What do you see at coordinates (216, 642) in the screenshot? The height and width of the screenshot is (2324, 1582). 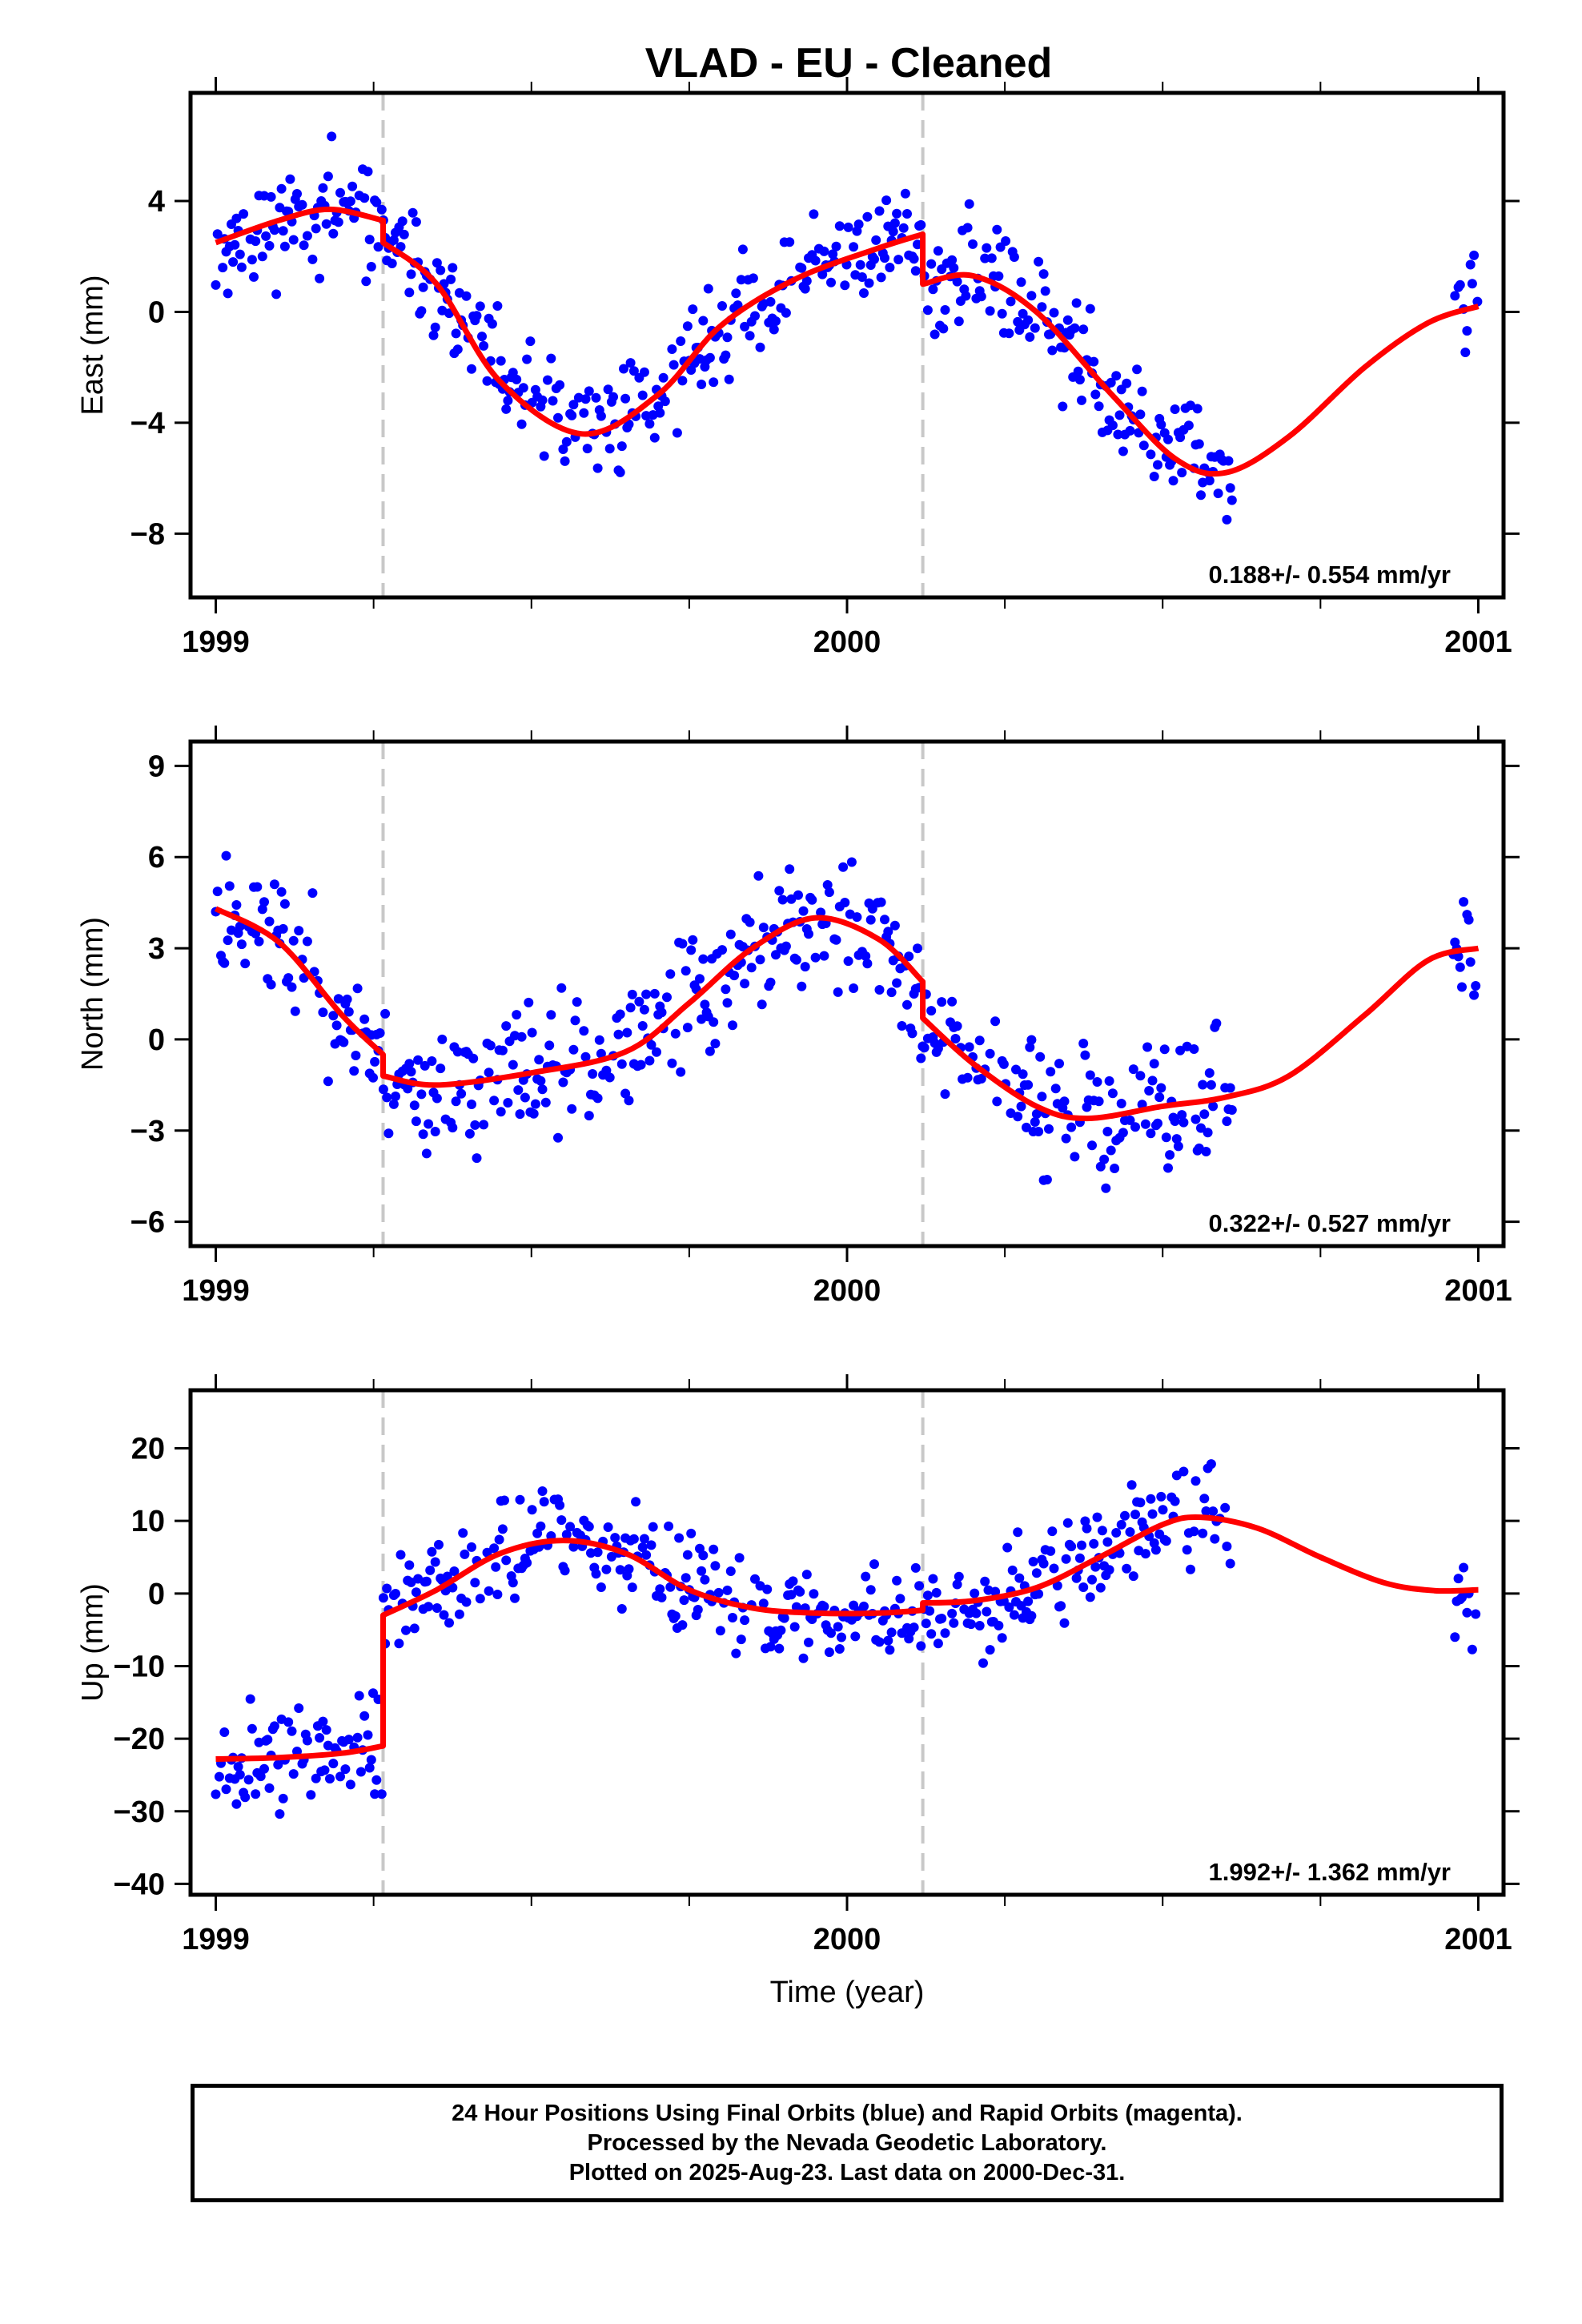 I see `x-tick-label: 1999` at bounding box center [216, 642].